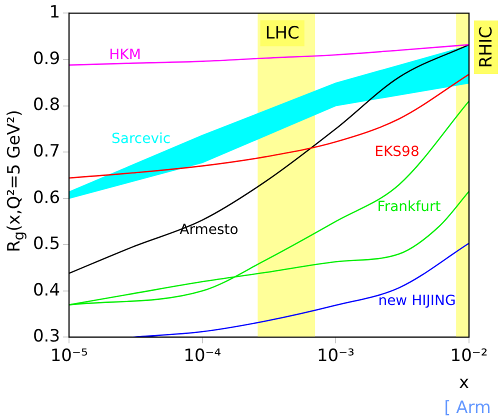  I want to click on x-tick-label: 10⁻⁵, so click(69, 356).